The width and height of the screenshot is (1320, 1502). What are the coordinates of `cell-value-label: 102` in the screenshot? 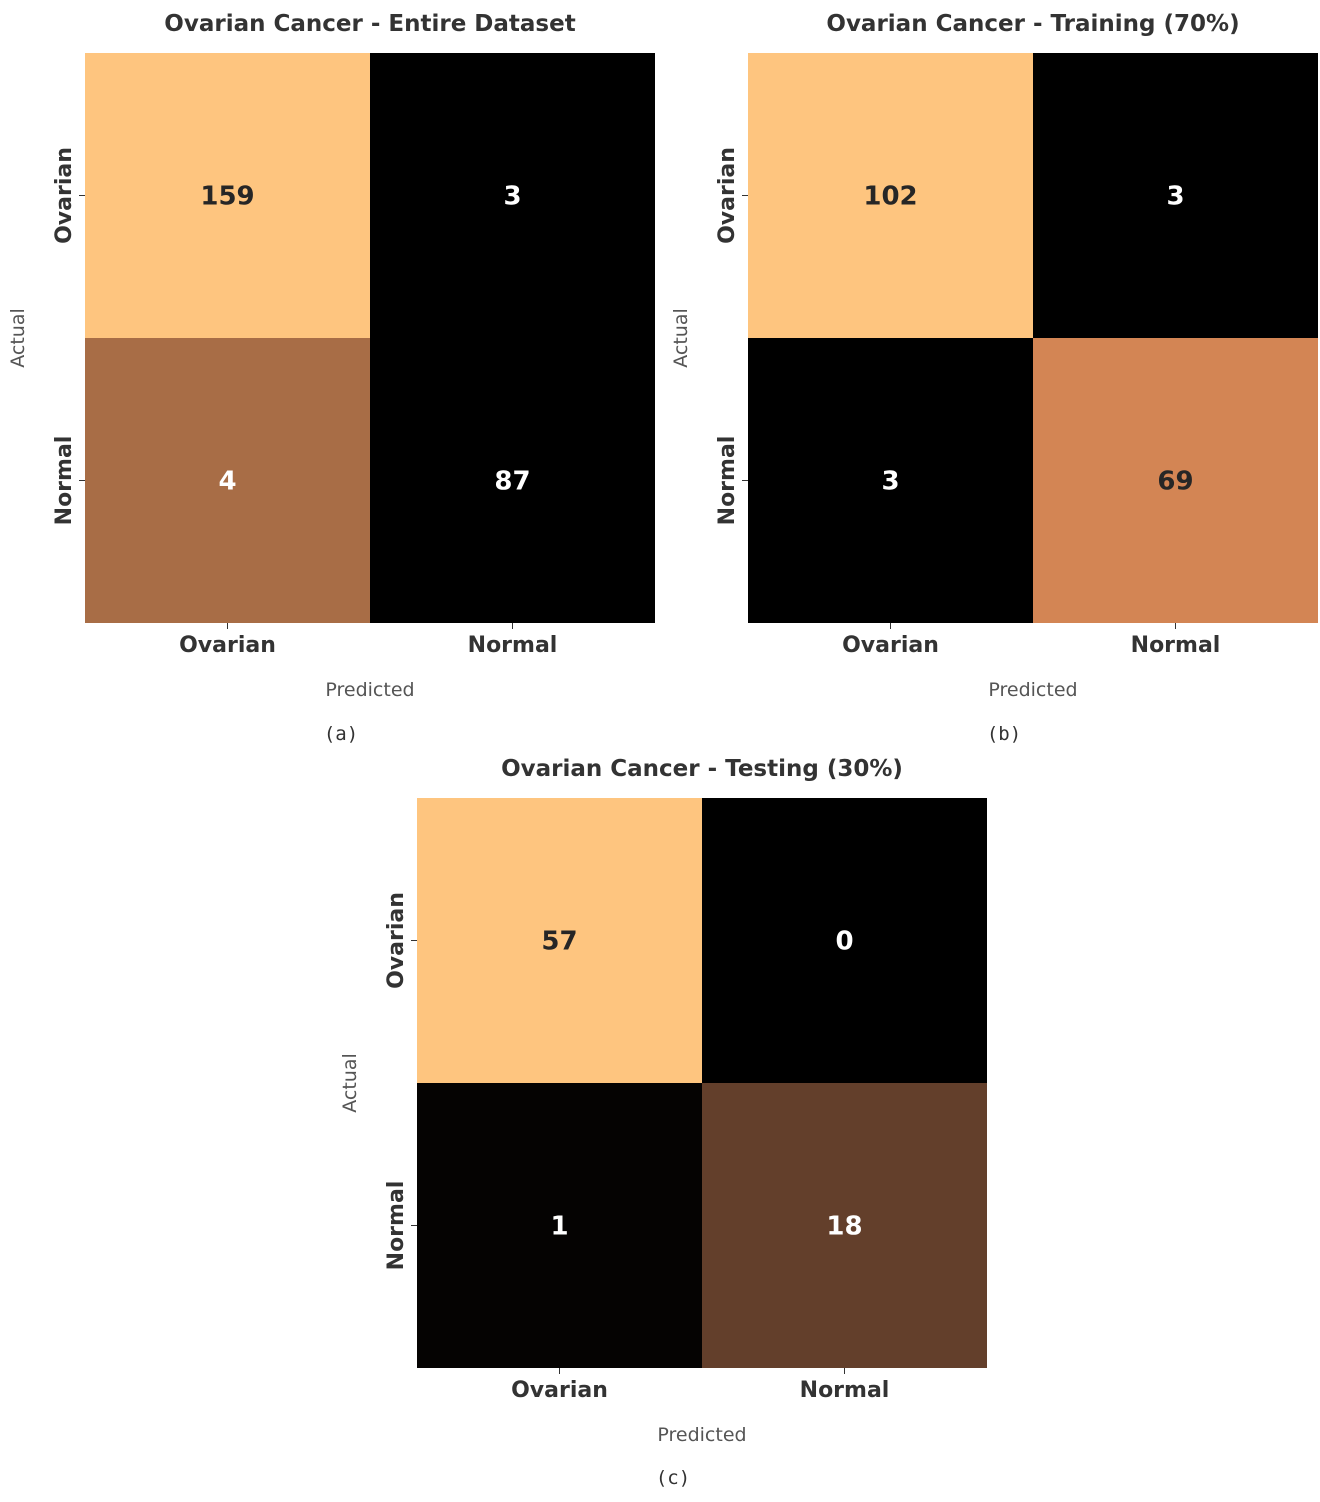 It's located at (890, 197).